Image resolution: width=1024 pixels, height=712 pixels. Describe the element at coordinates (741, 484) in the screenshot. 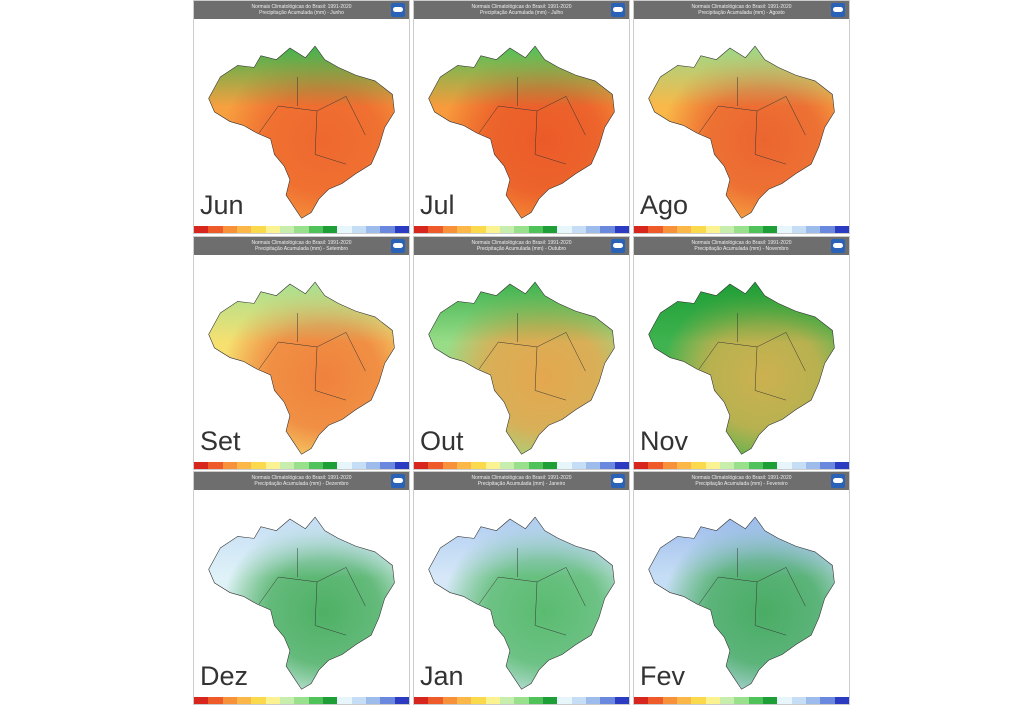

I see `map-subtitle: Precipitação Acumulada (mm) - Fevereiro` at that location.